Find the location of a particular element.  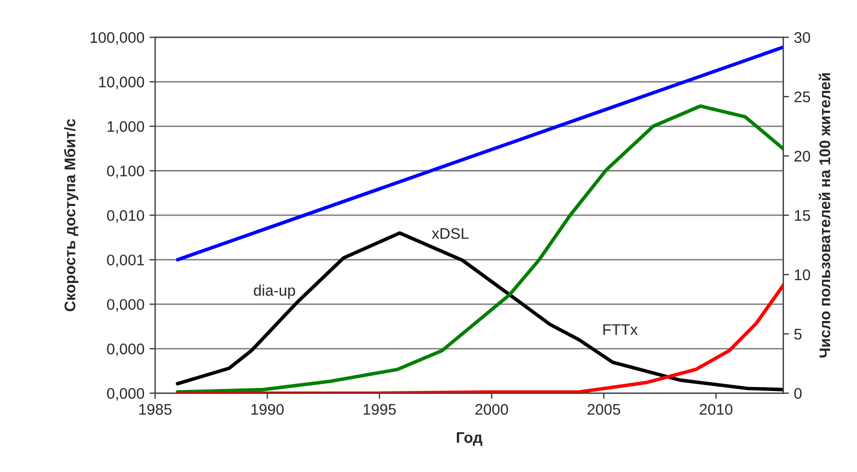

y2-tick-label: 0 is located at coordinates (798, 393).